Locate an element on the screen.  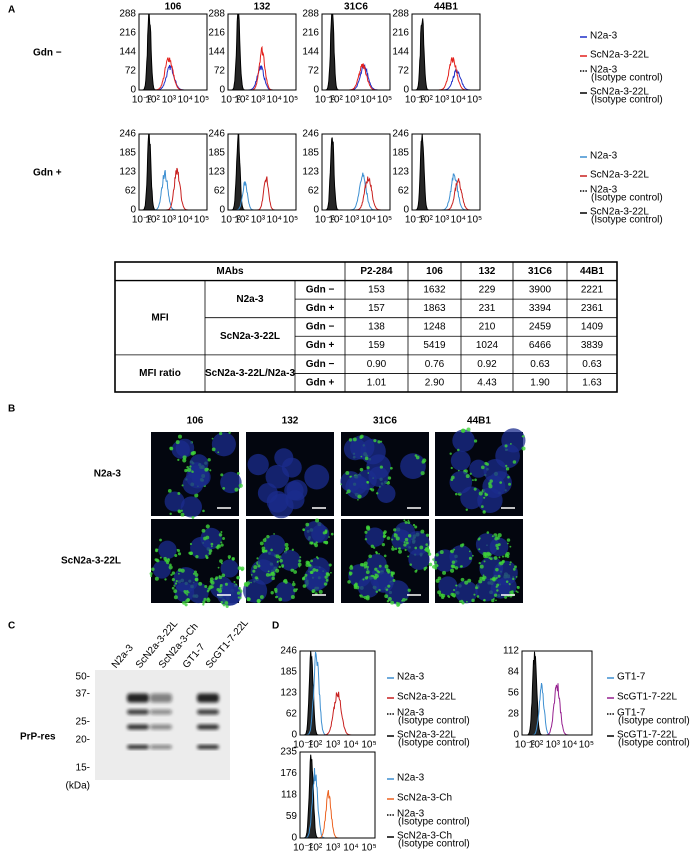
table-cell: 3900 is located at coordinates (540, 289).